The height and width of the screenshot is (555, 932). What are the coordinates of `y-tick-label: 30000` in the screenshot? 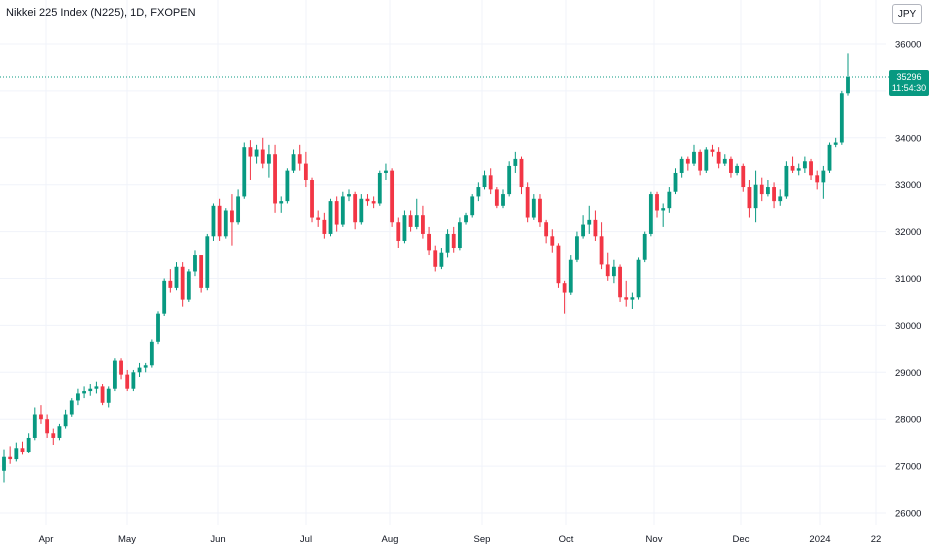 It's located at (908, 326).